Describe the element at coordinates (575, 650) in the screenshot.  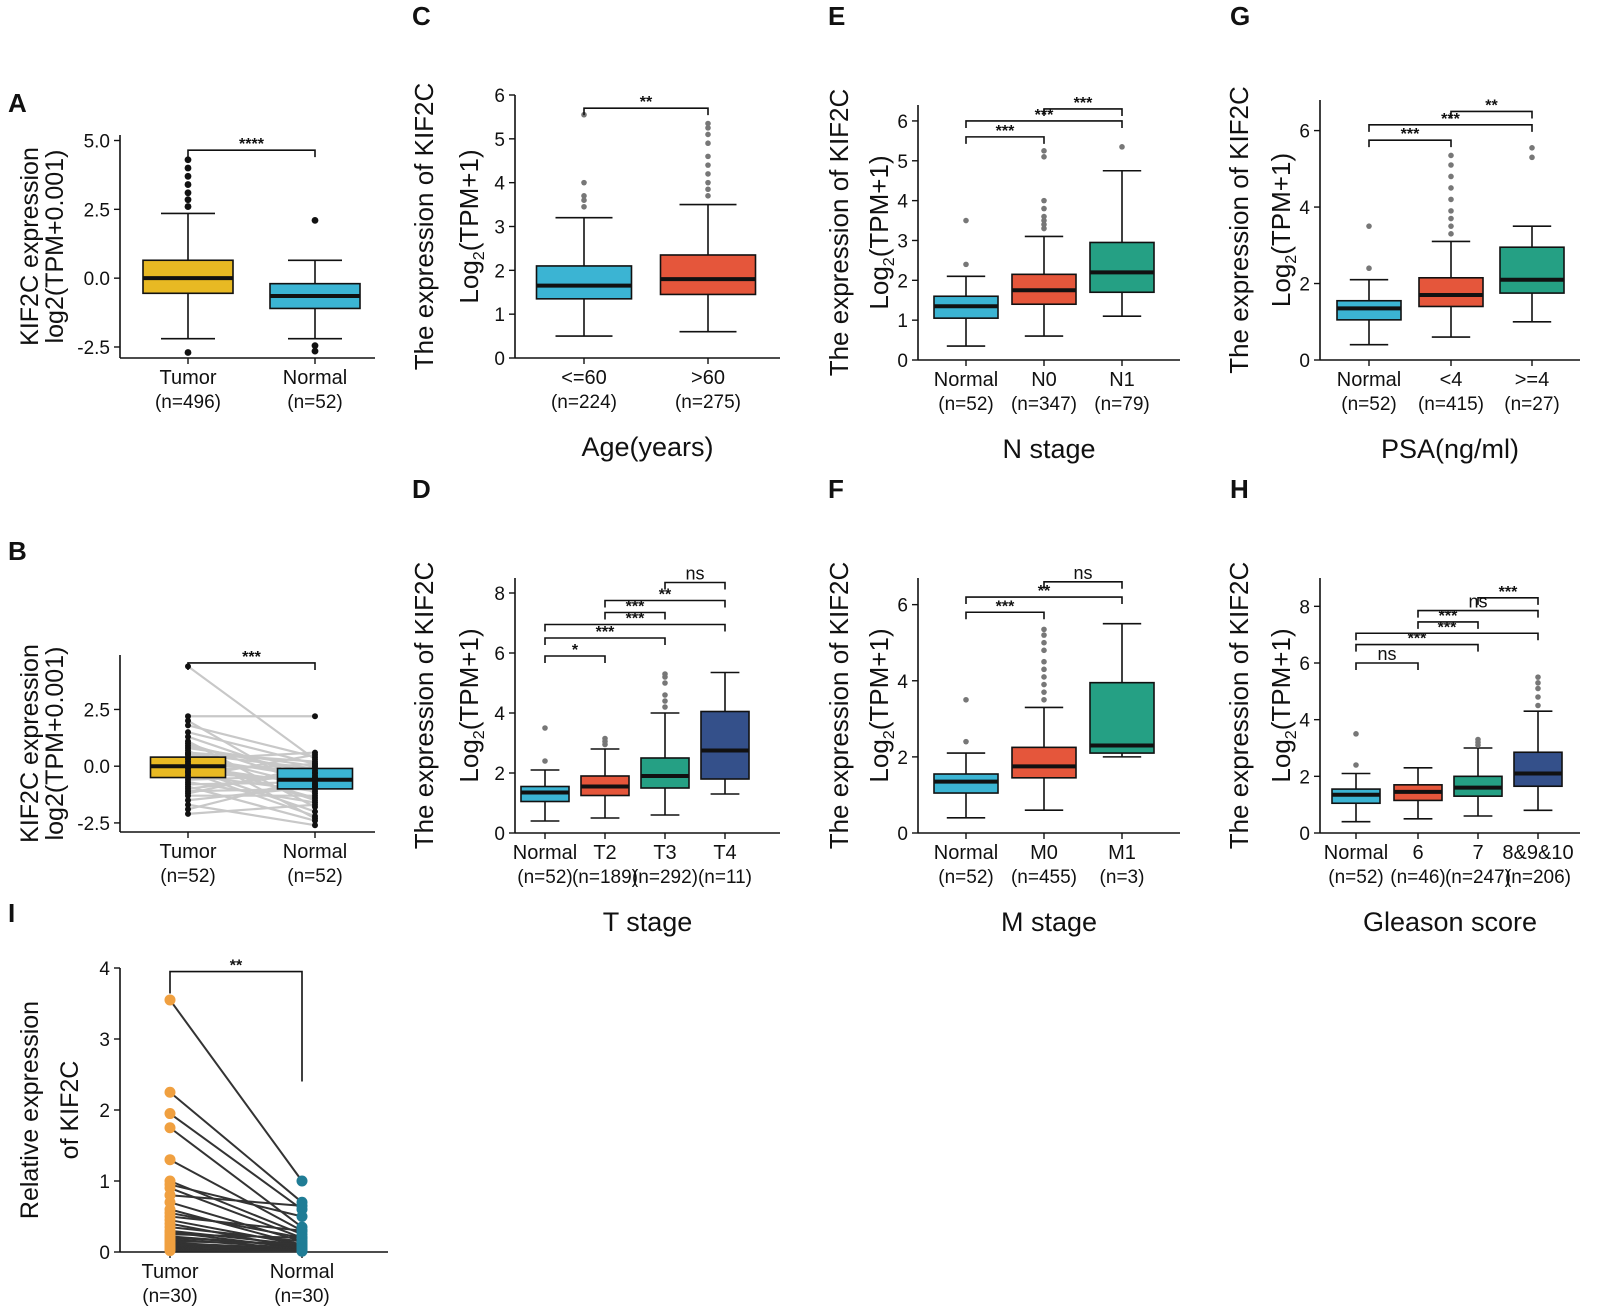
I see `significance-label: *` at that location.